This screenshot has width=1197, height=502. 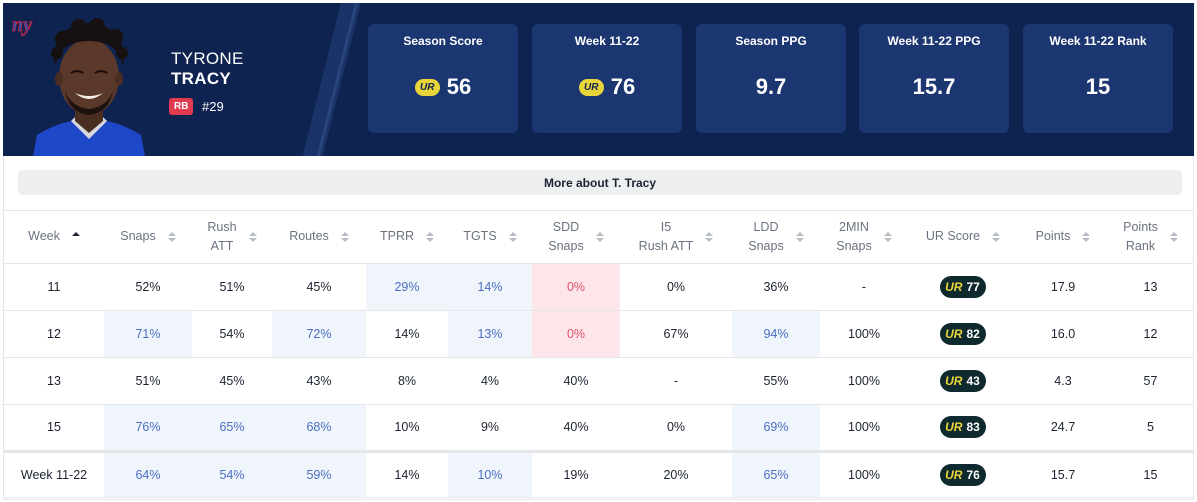 I want to click on table-cell: 29%, so click(x=407, y=287).